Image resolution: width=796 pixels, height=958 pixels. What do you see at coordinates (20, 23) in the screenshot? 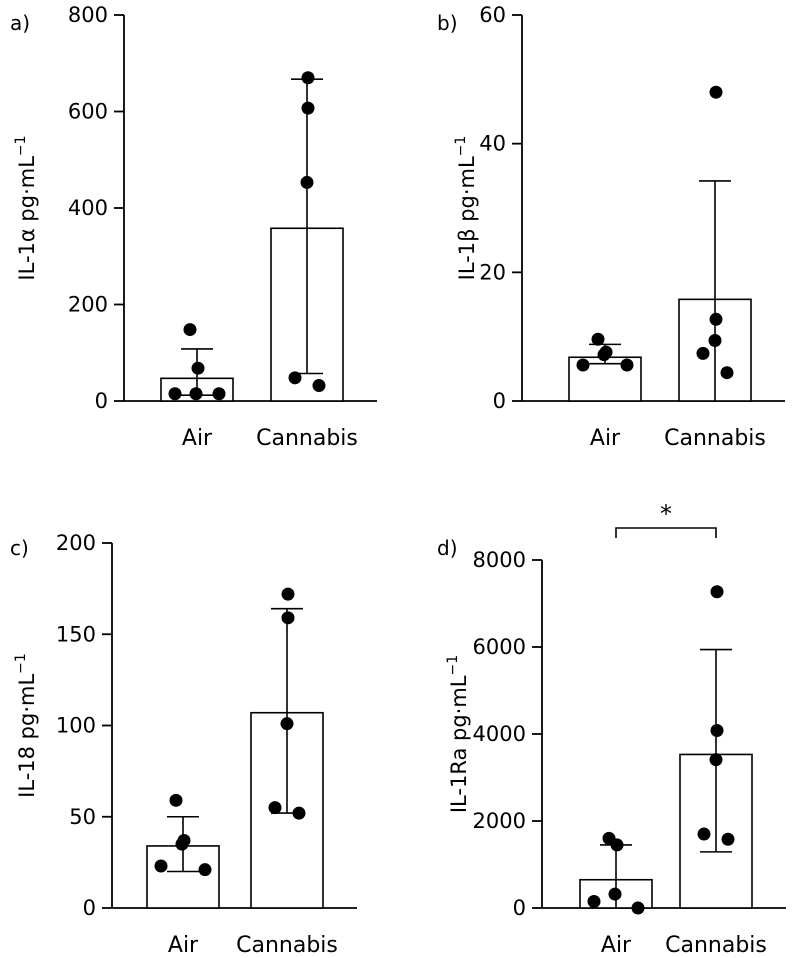
I see `panel-letter: a)` at bounding box center [20, 23].